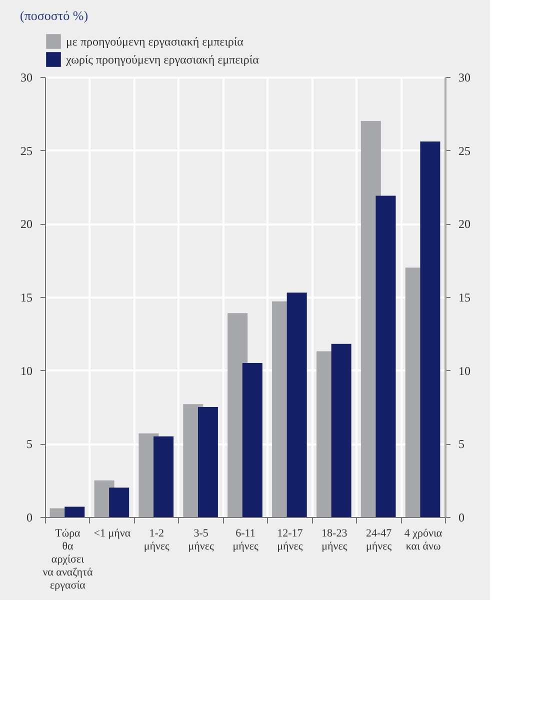 Image resolution: width=536 pixels, height=722 pixels. I want to click on y2-tick-label: 15, so click(464, 297).